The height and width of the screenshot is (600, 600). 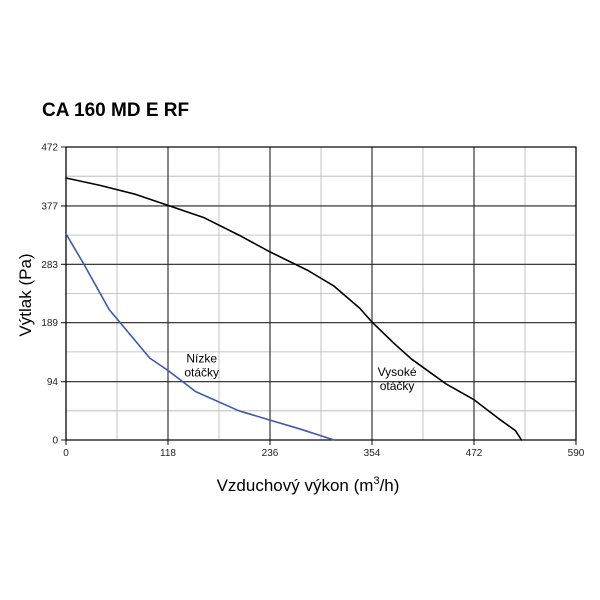 What do you see at coordinates (53, 382) in the screenshot?
I see `y-tick-label: 94` at bounding box center [53, 382].